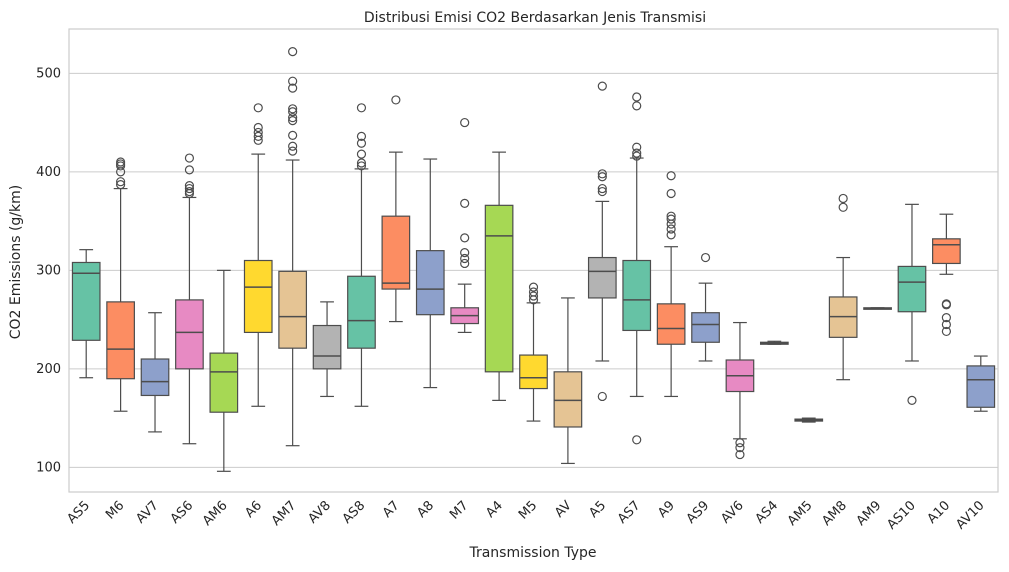 The image size is (1009, 572). What do you see at coordinates (970, 515) in the screenshot?
I see `x-tick-label: AV10` at bounding box center [970, 515].